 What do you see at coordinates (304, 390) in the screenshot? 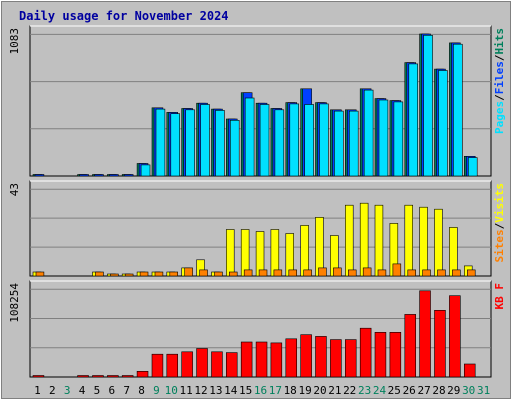
I see `x-tick-label: 19` at bounding box center [304, 390].